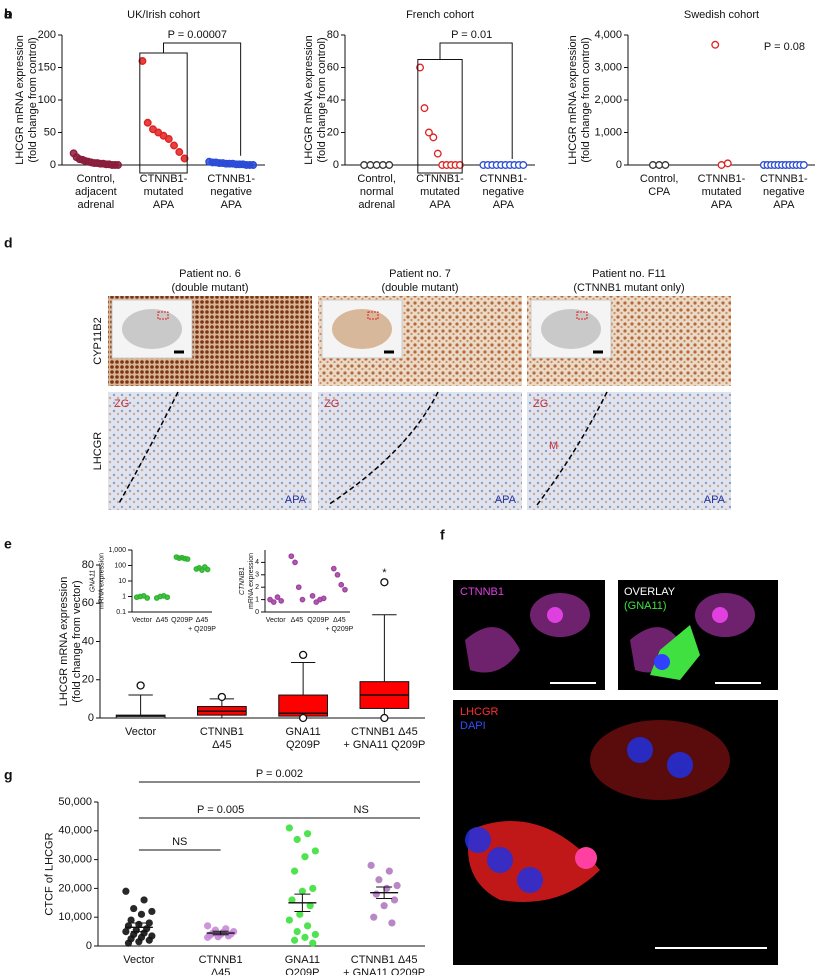 This screenshot has height=975, width=832. I want to click on column-title: Patient no. 6, so click(210, 274).